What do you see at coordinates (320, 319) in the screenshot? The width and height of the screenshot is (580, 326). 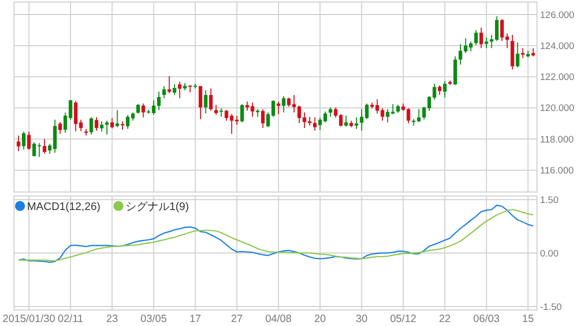 I see `x-tick-label: 20` at bounding box center [320, 319].